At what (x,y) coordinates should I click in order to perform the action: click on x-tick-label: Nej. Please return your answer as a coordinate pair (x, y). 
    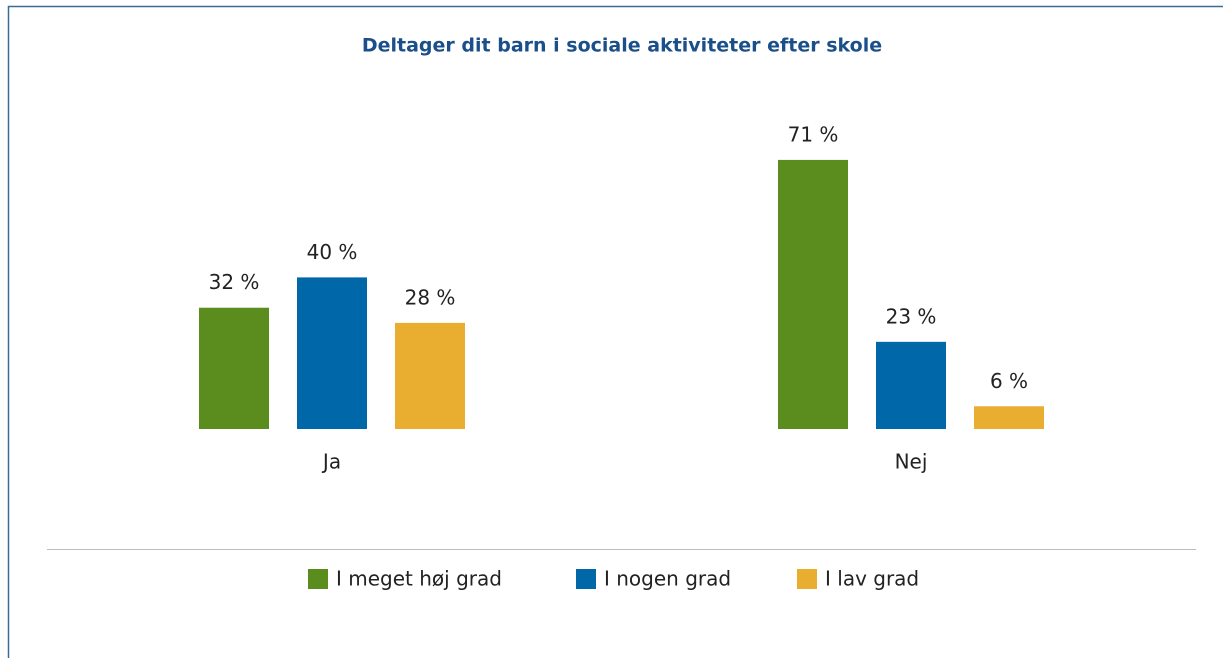
    Looking at the image, I should click on (911, 462).